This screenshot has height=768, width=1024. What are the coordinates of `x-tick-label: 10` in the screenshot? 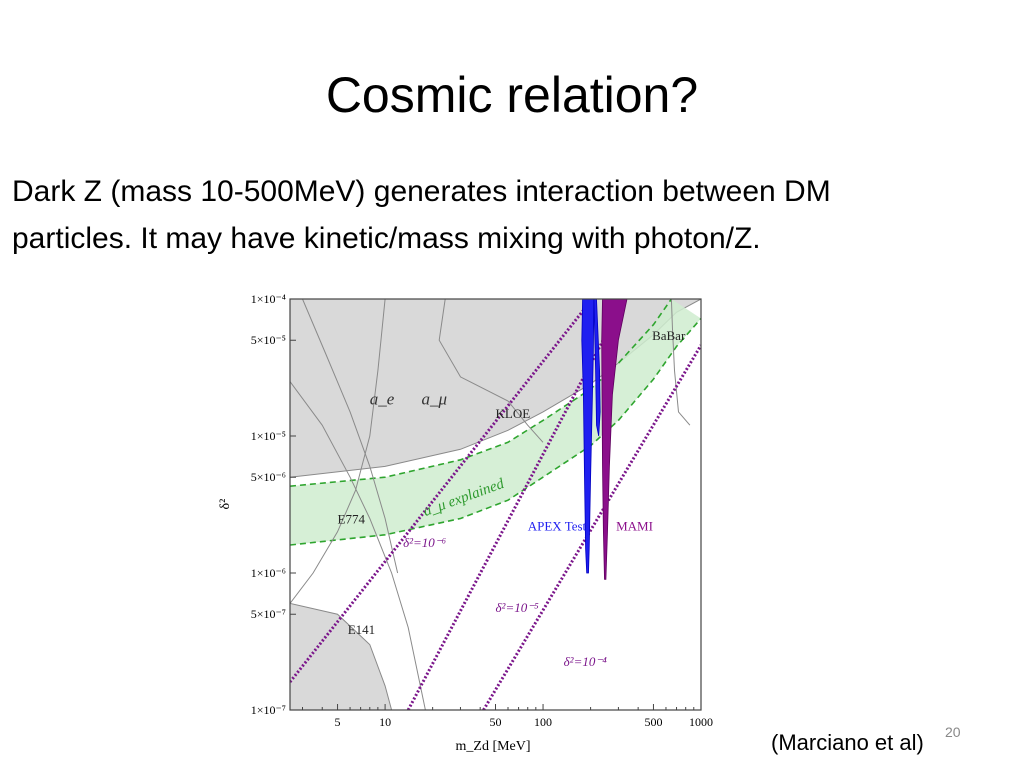 It's located at (385, 722).